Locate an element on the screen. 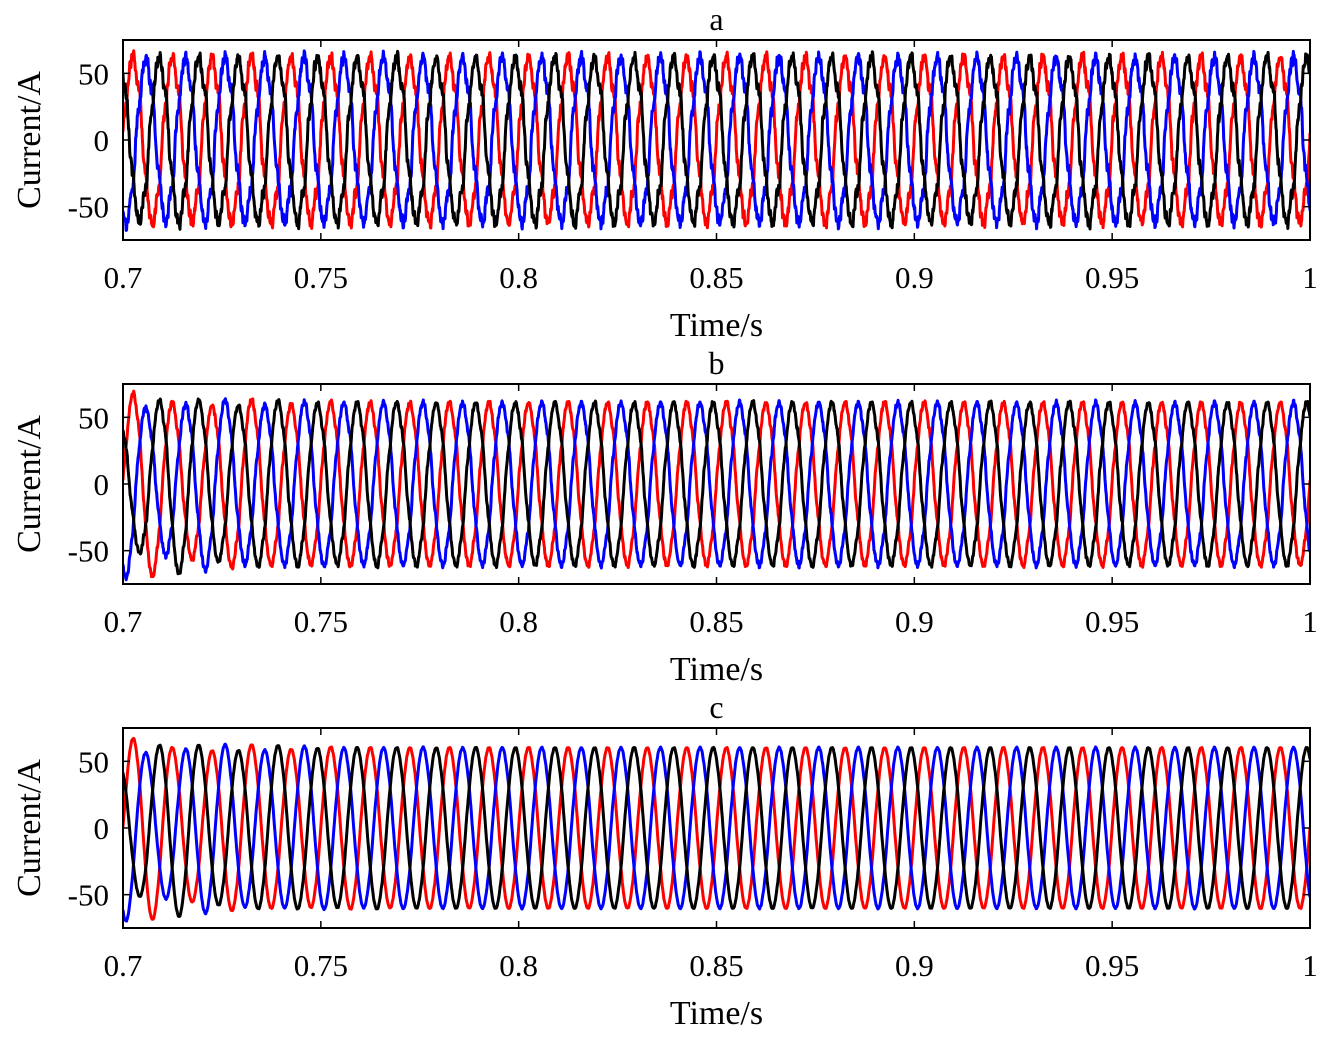 The height and width of the screenshot is (1039, 1326). panel-title: a is located at coordinates (716, 19).